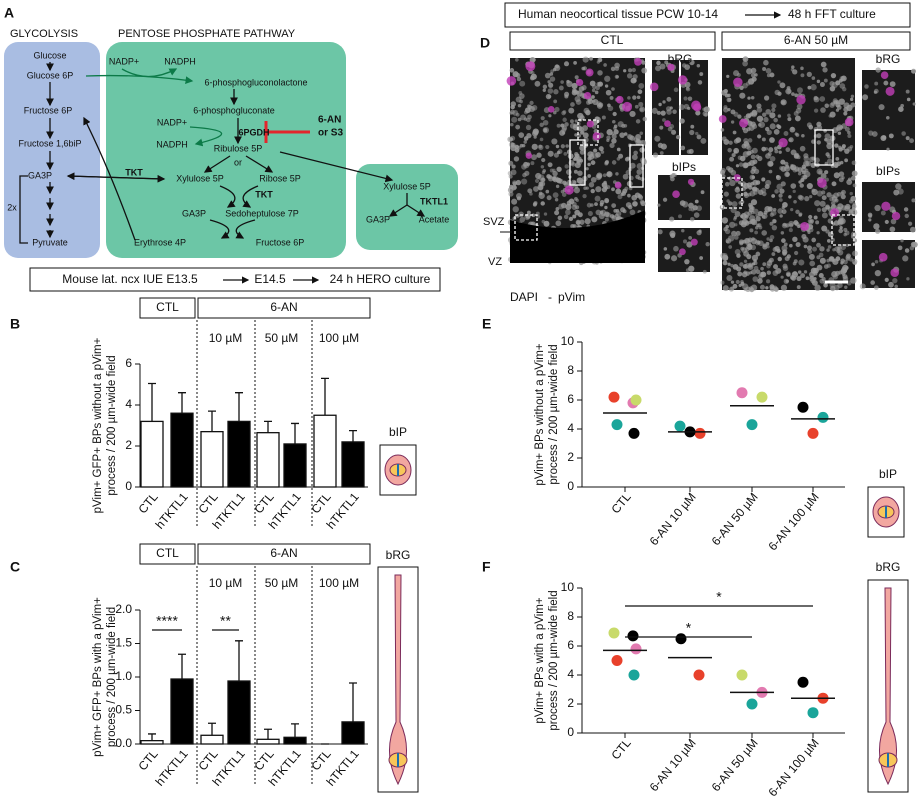  I want to click on imaging-header: Human neocortical tissue PCW 10-14, so click(618, 14).